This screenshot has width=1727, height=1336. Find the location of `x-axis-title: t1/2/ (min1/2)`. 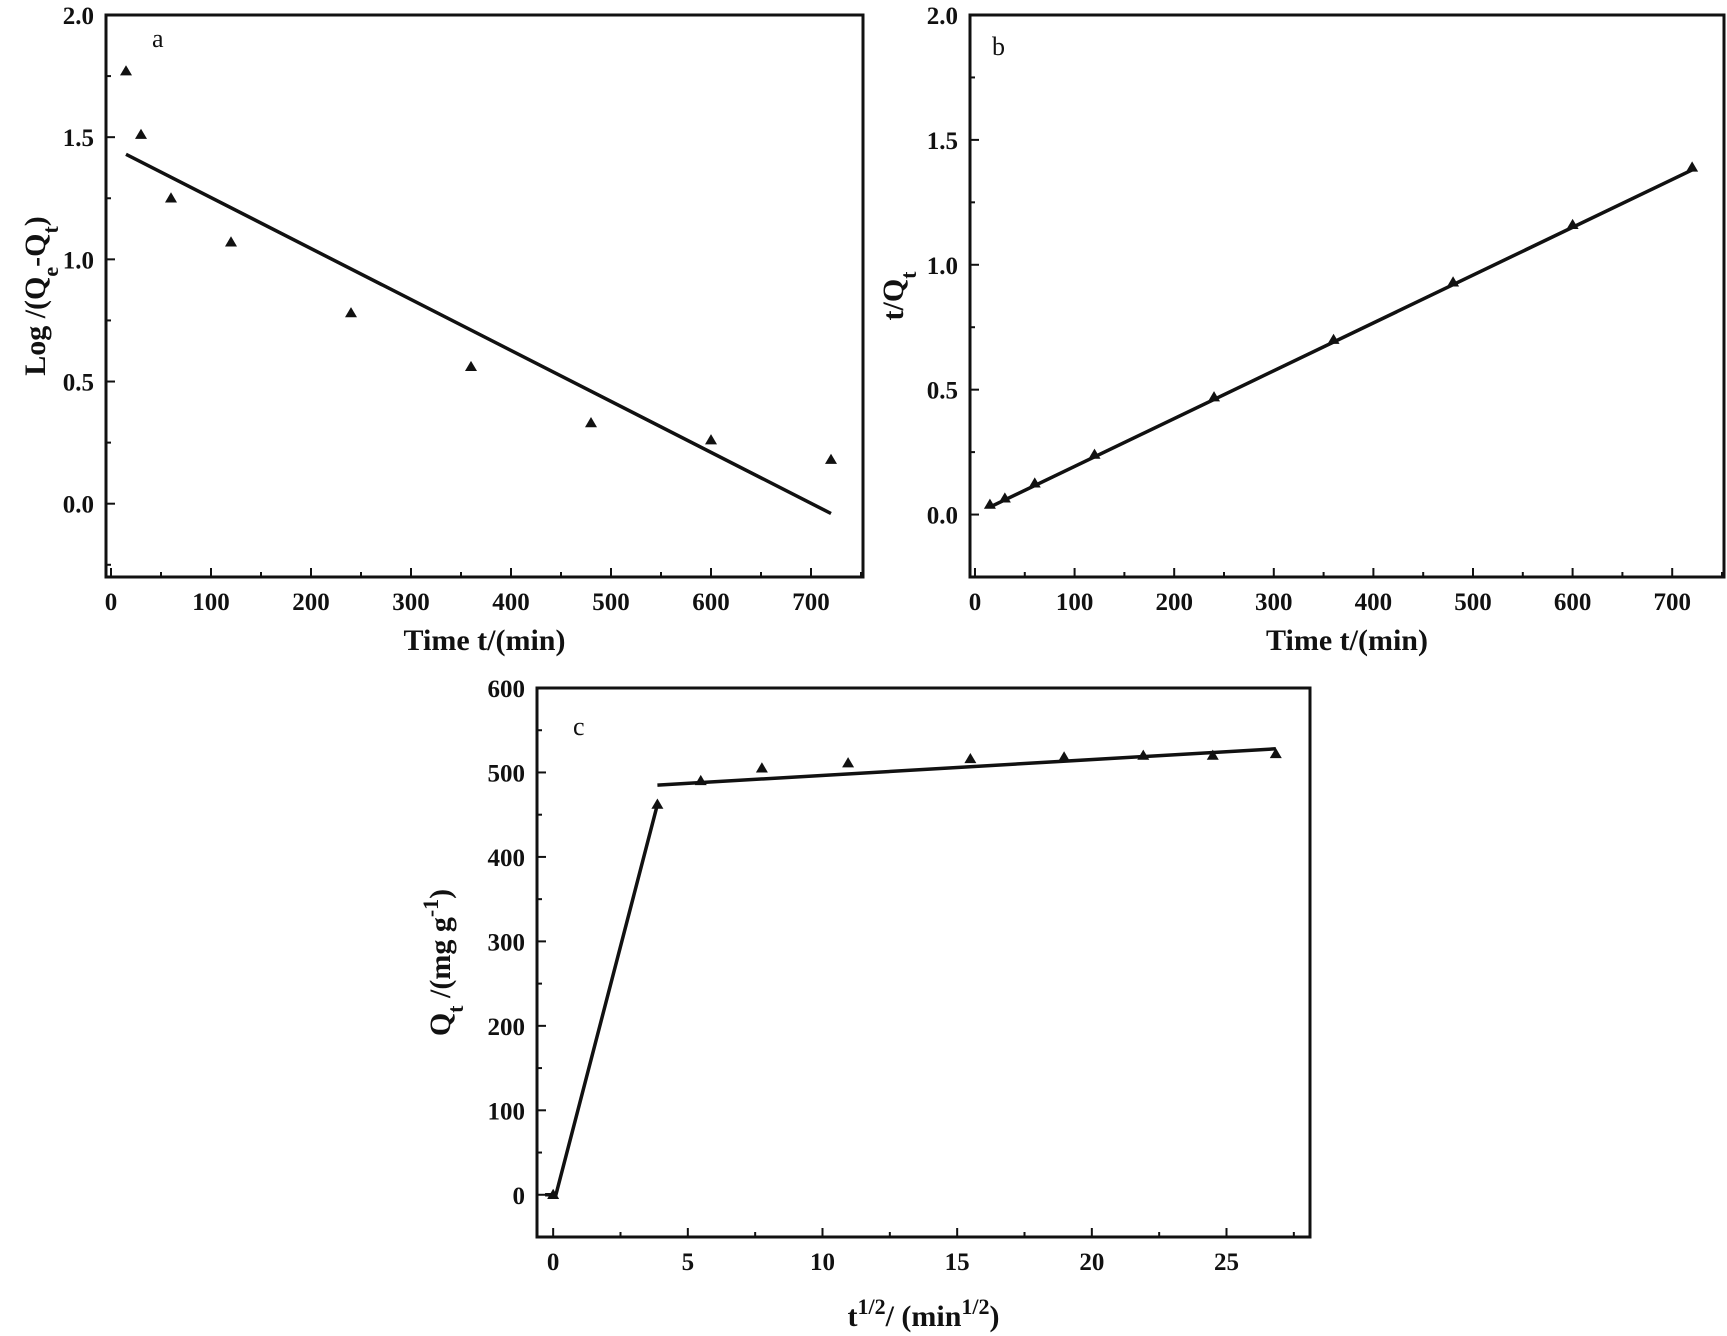

x-axis-title: t1/2/ (min1/2) is located at coordinates (923, 1314).